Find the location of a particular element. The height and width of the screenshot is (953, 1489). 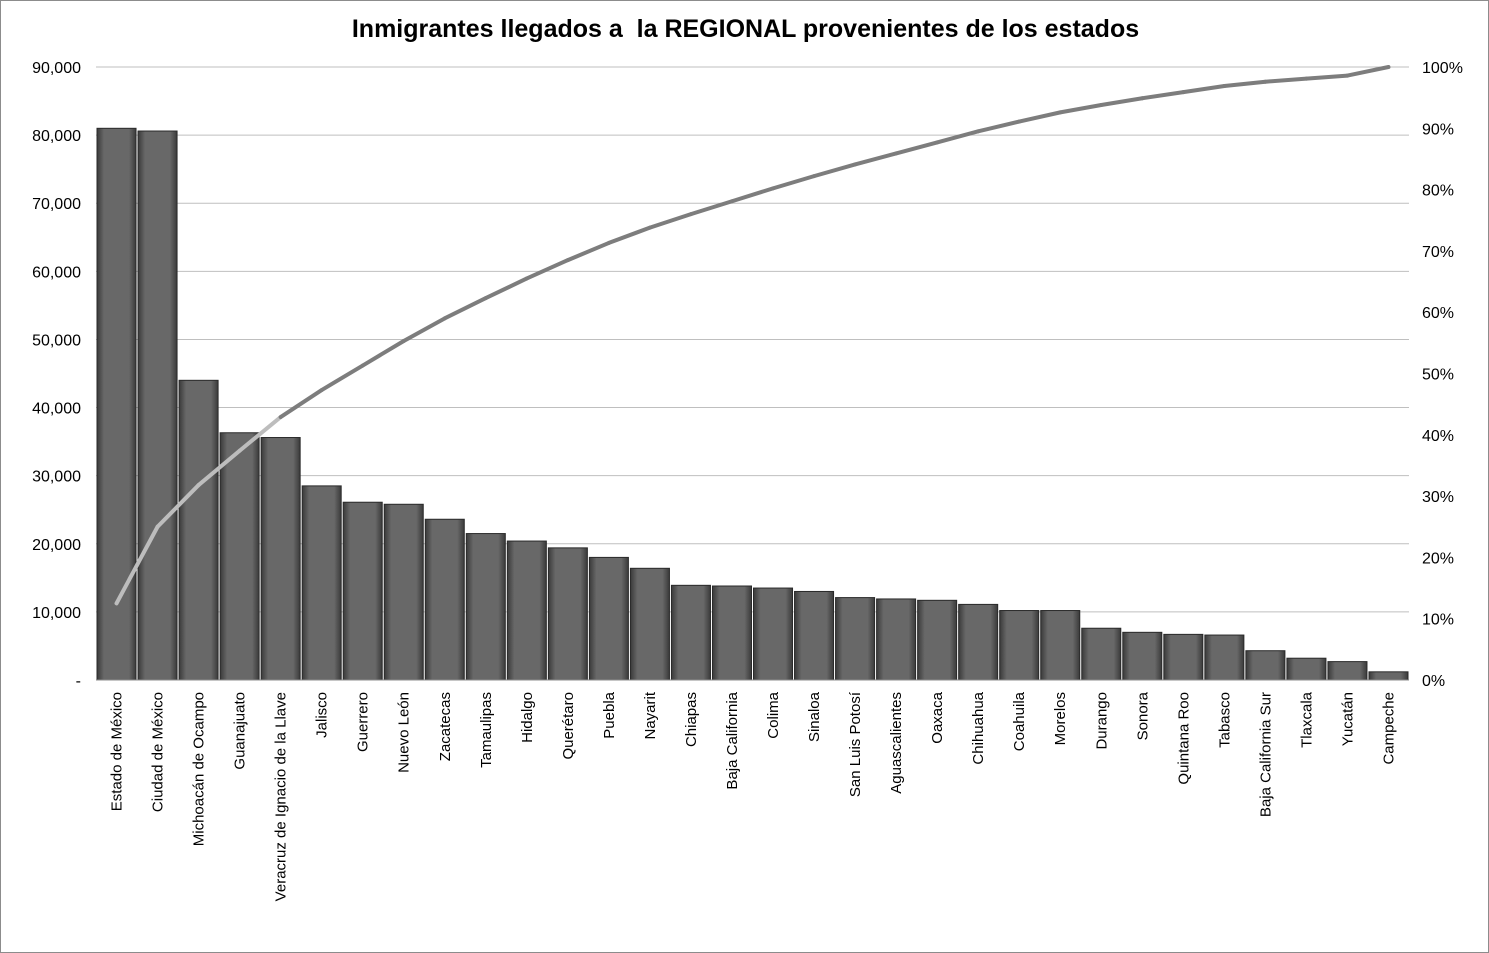

category-label: Sonora is located at coordinates (1142, 715).